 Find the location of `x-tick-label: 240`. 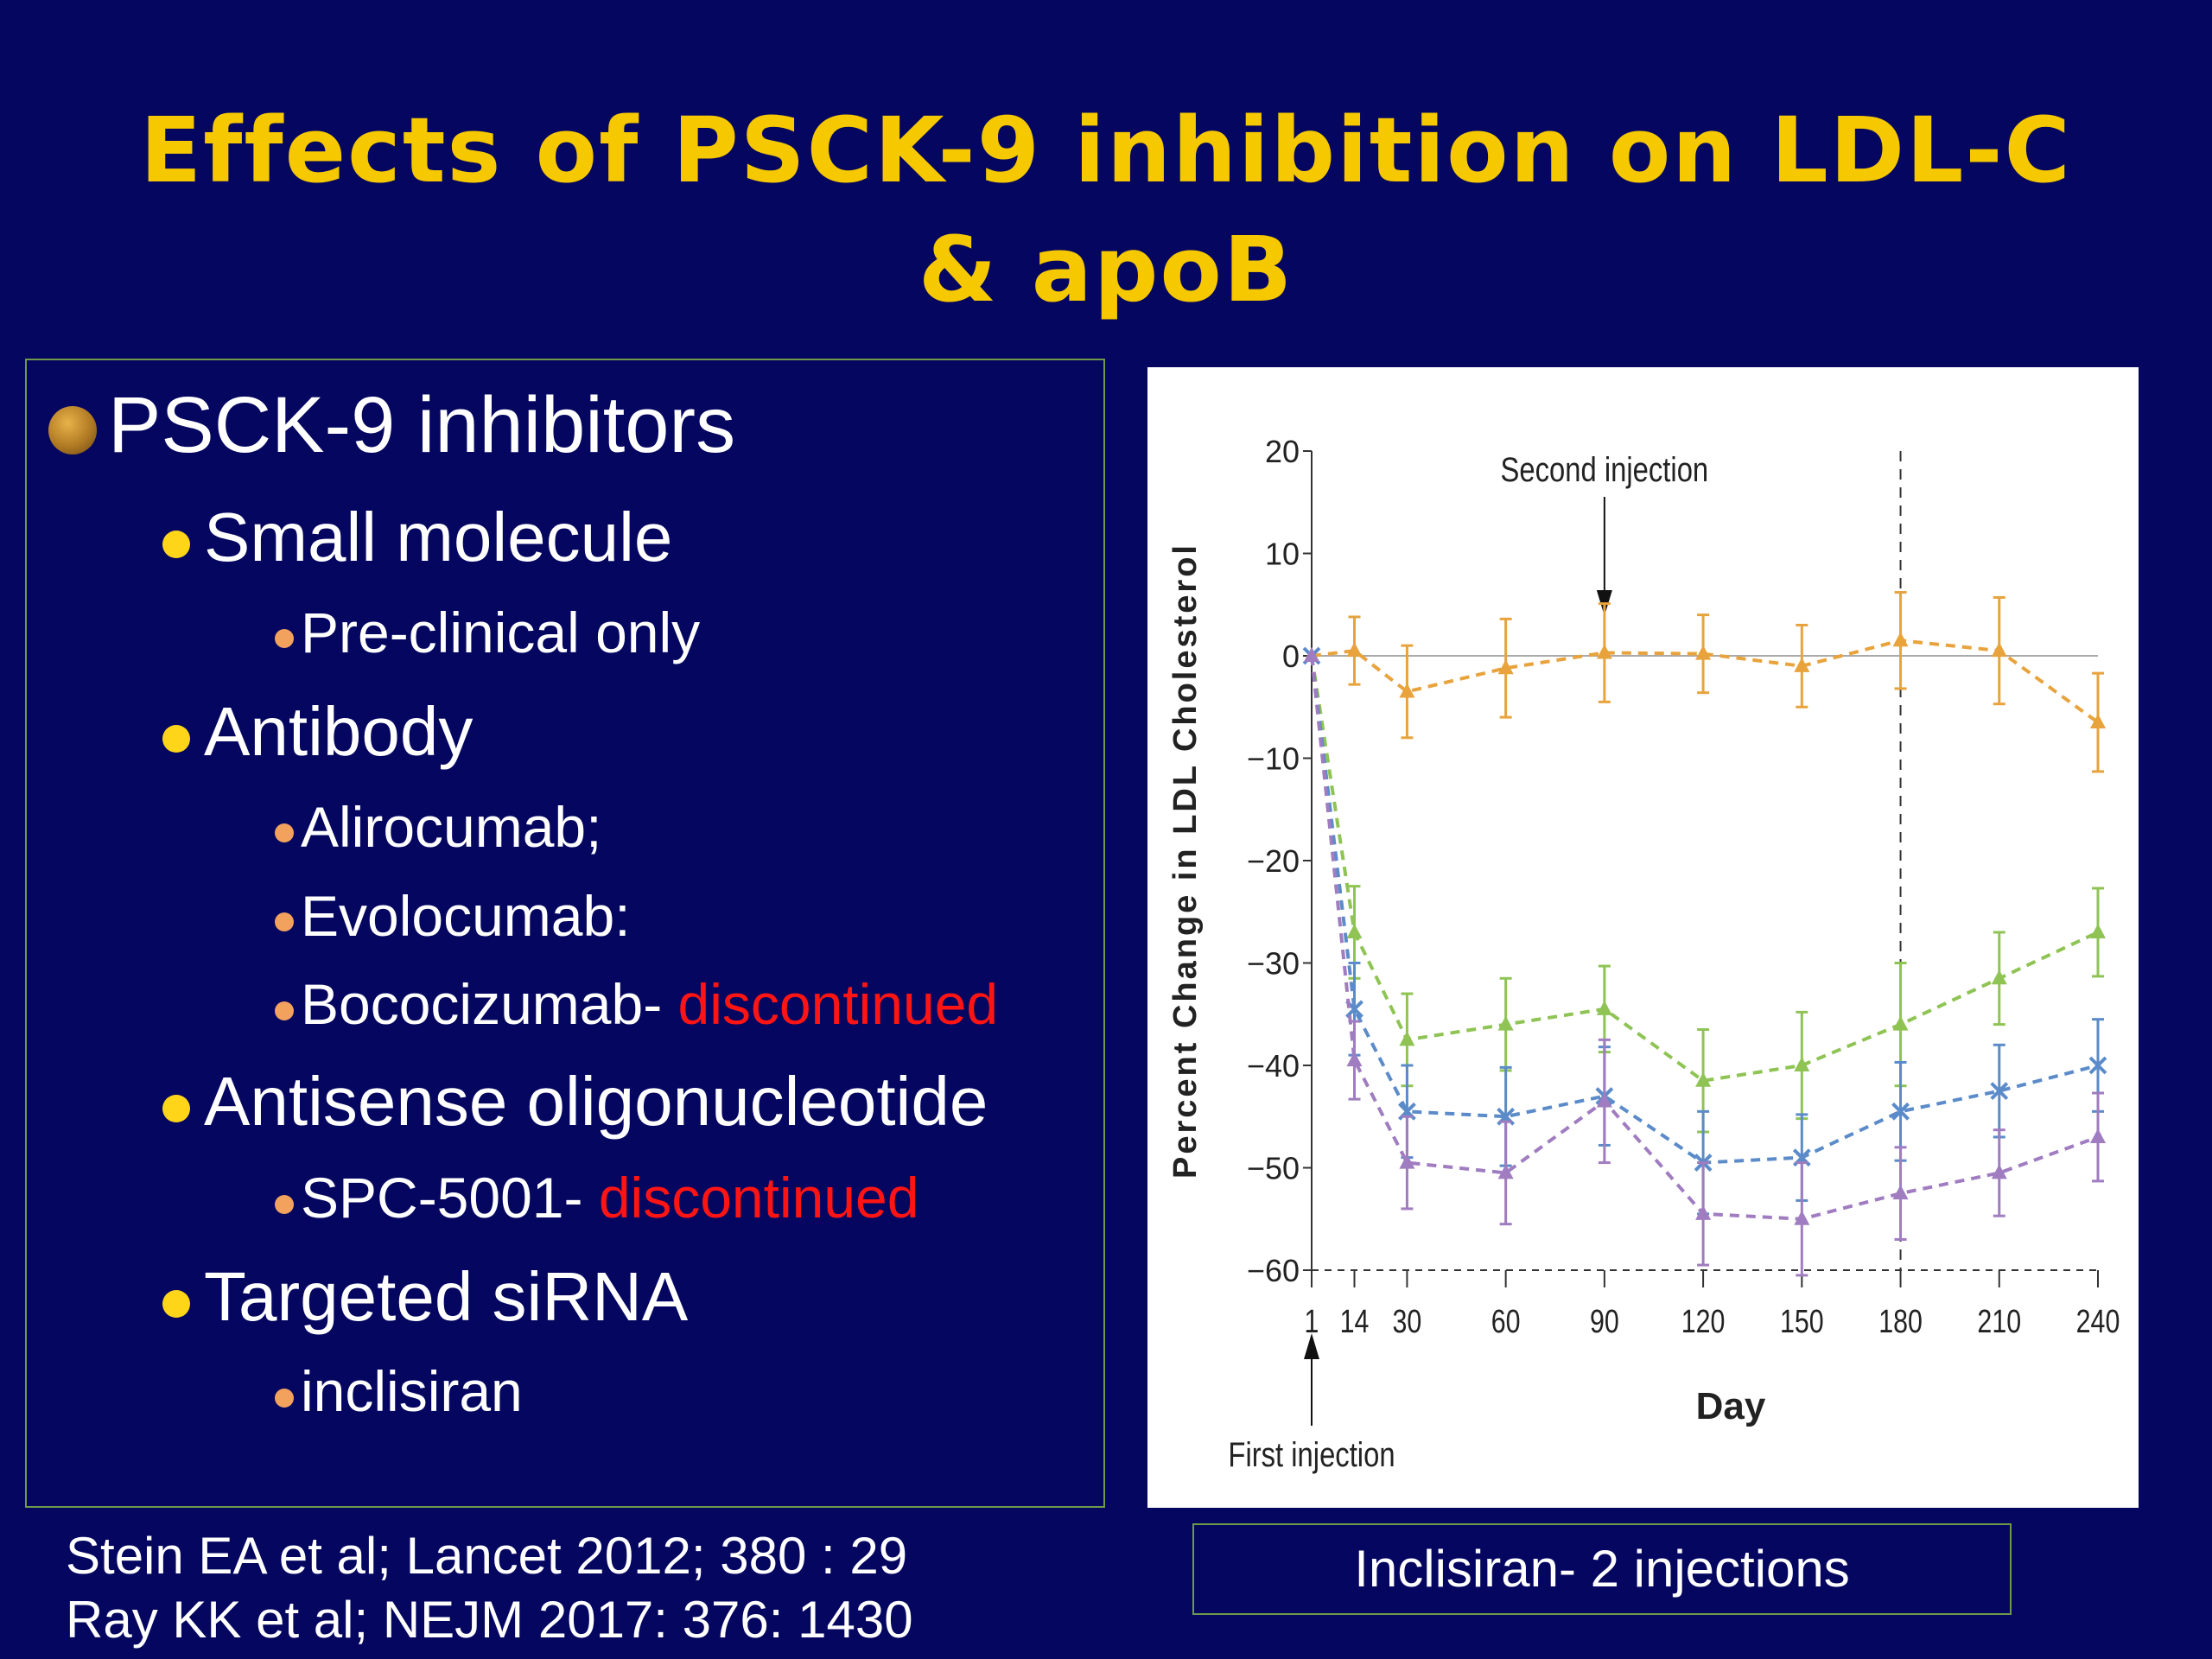

x-tick-label: 240 is located at coordinates (2098, 1322).